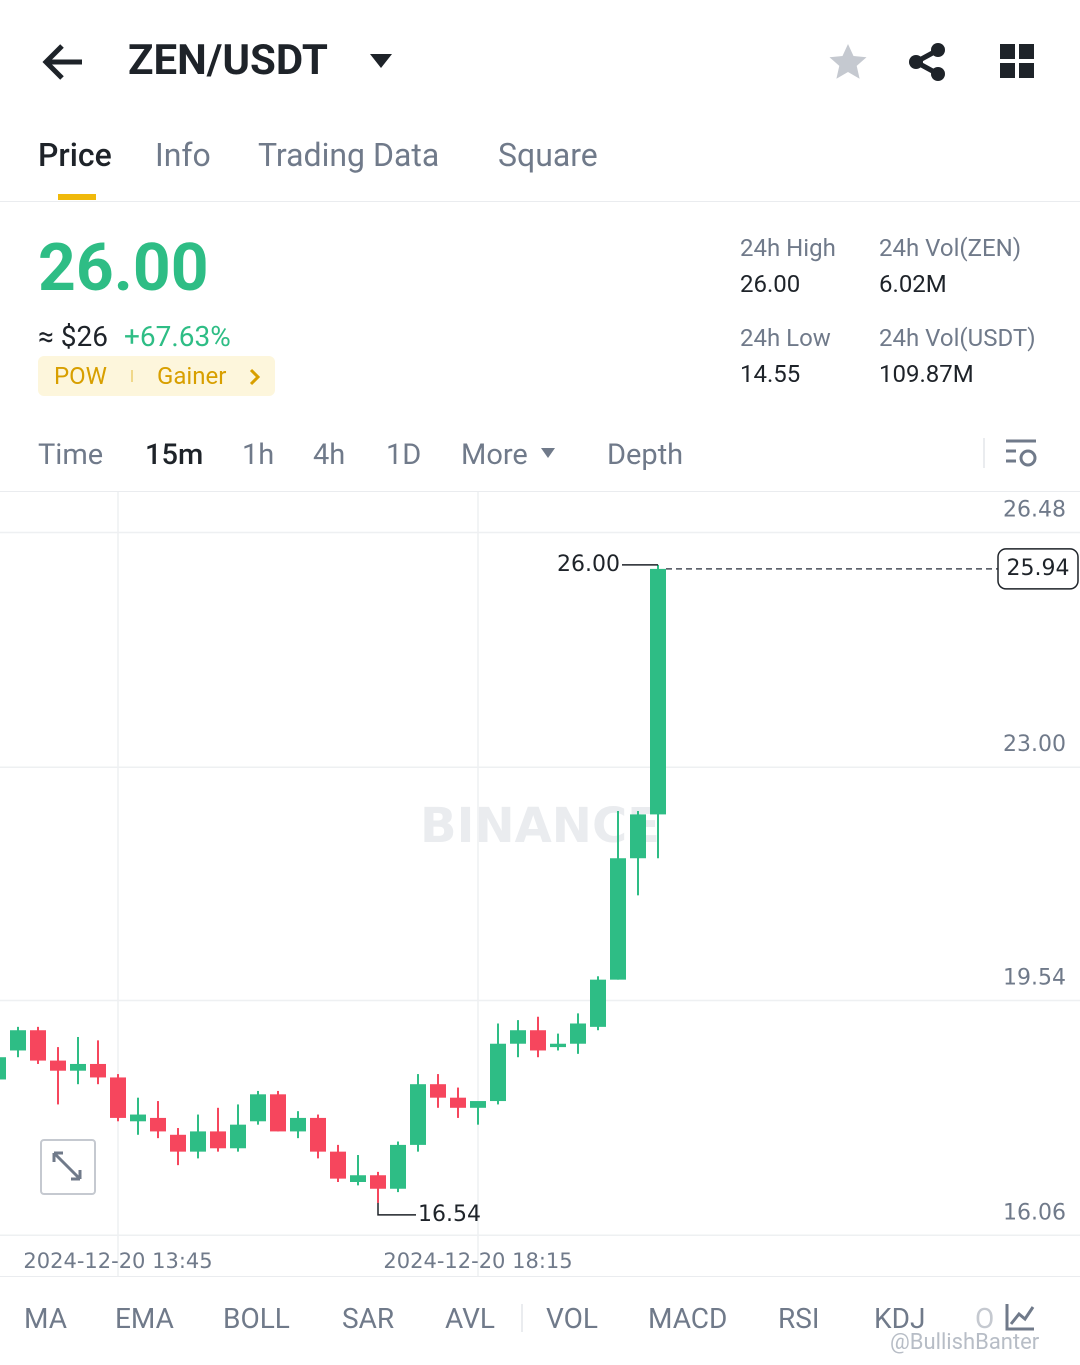 The height and width of the screenshot is (1365, 1080). What do you see at coordinates (985, 1318) in the screenshot?
I see `indicator: O` at bounding box center [985, 1318].